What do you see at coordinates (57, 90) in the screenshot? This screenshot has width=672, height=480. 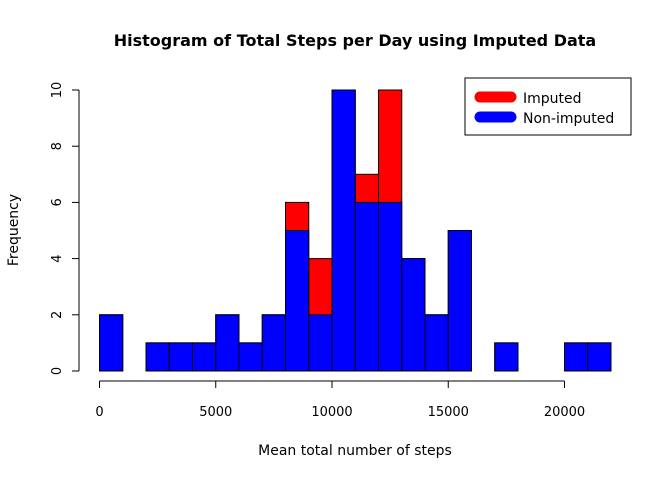 I see `y-tick-label: 10` at bounding box center [57, 90].